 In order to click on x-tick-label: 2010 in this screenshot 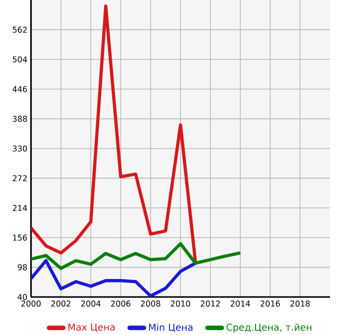, I will do `click(180, 303)`.